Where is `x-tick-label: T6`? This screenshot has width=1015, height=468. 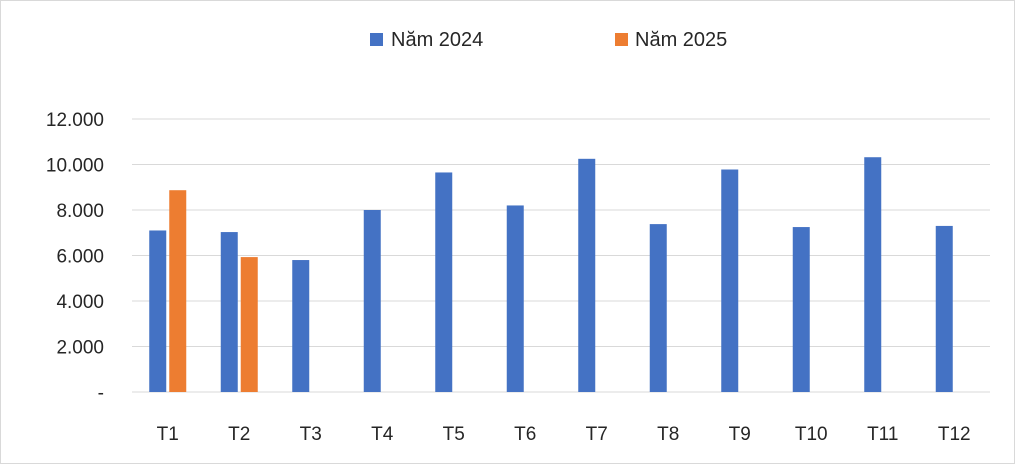
x-tick-label: T6 is located at coordinates (525, 434).